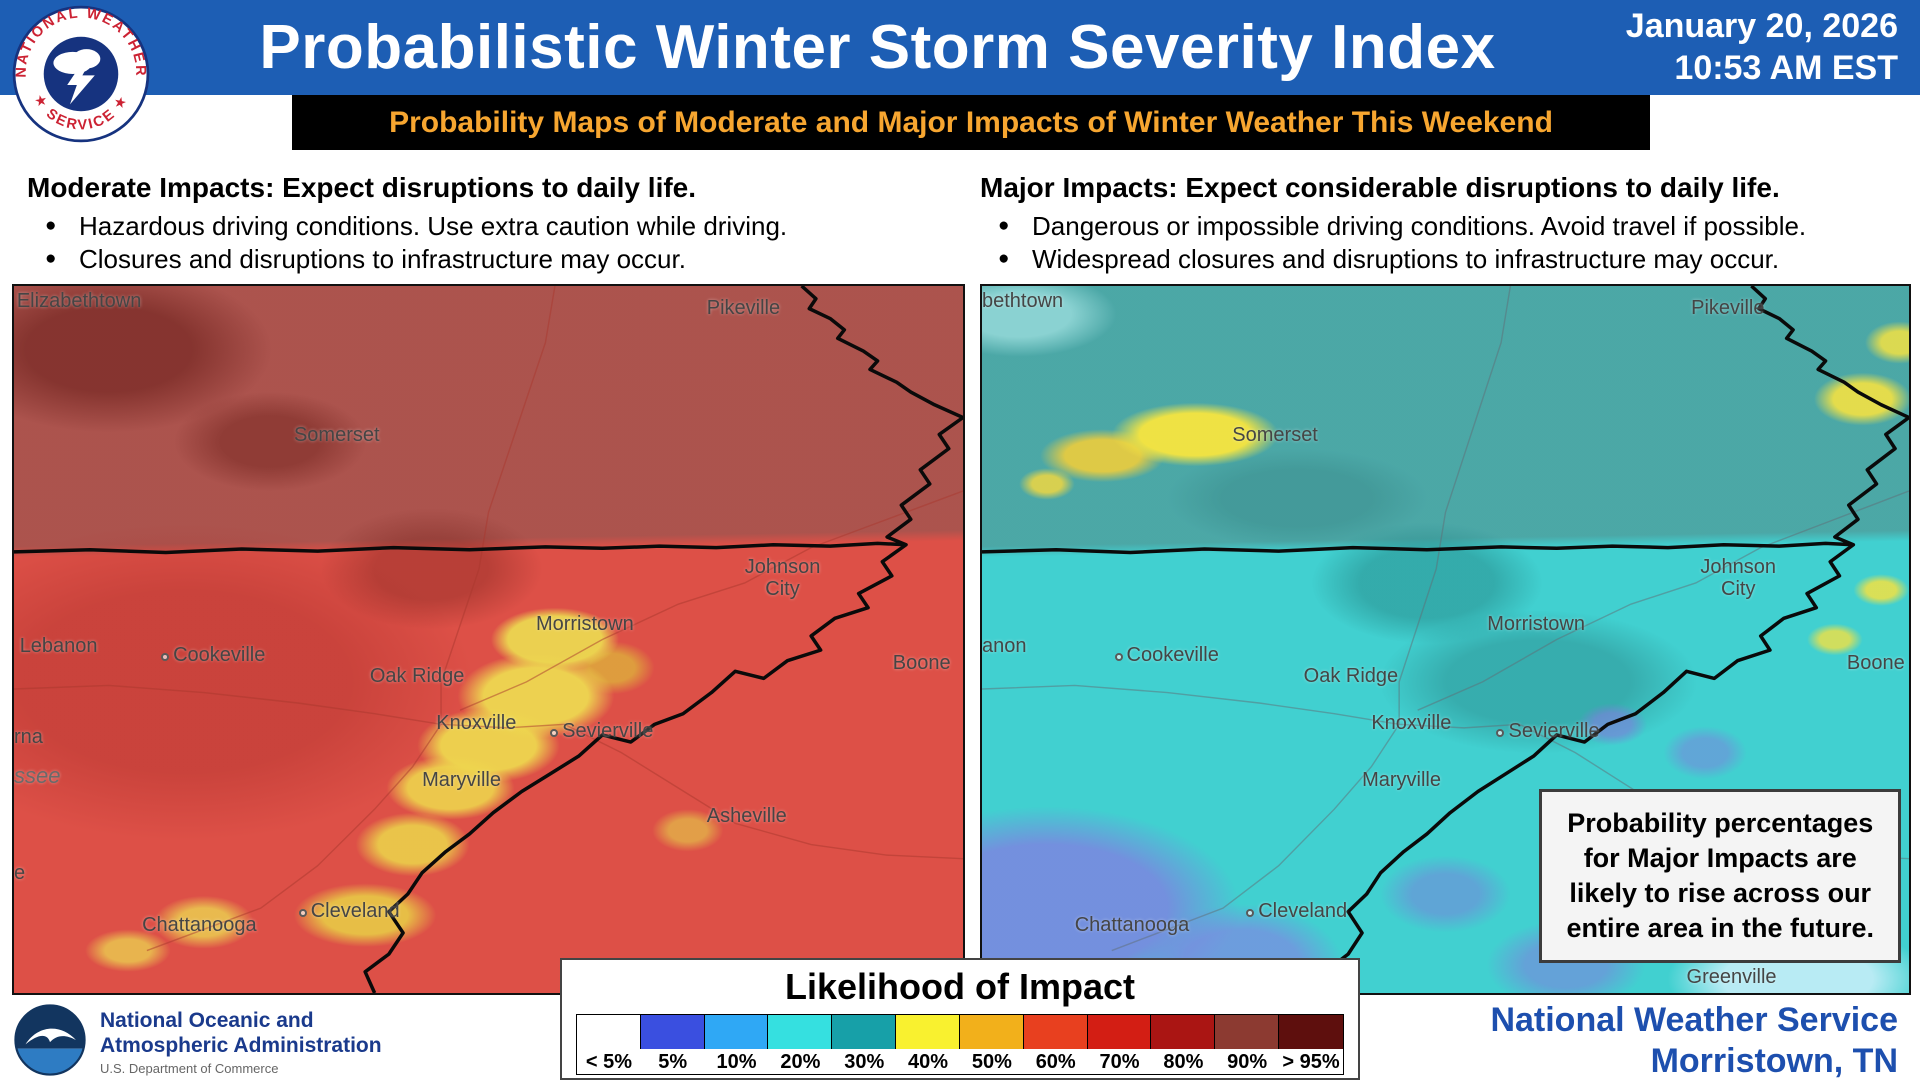  Describe the element at coordinates (1786, 67) in the screenshot. I see `time-line: 10:53 AM EST` at that location.